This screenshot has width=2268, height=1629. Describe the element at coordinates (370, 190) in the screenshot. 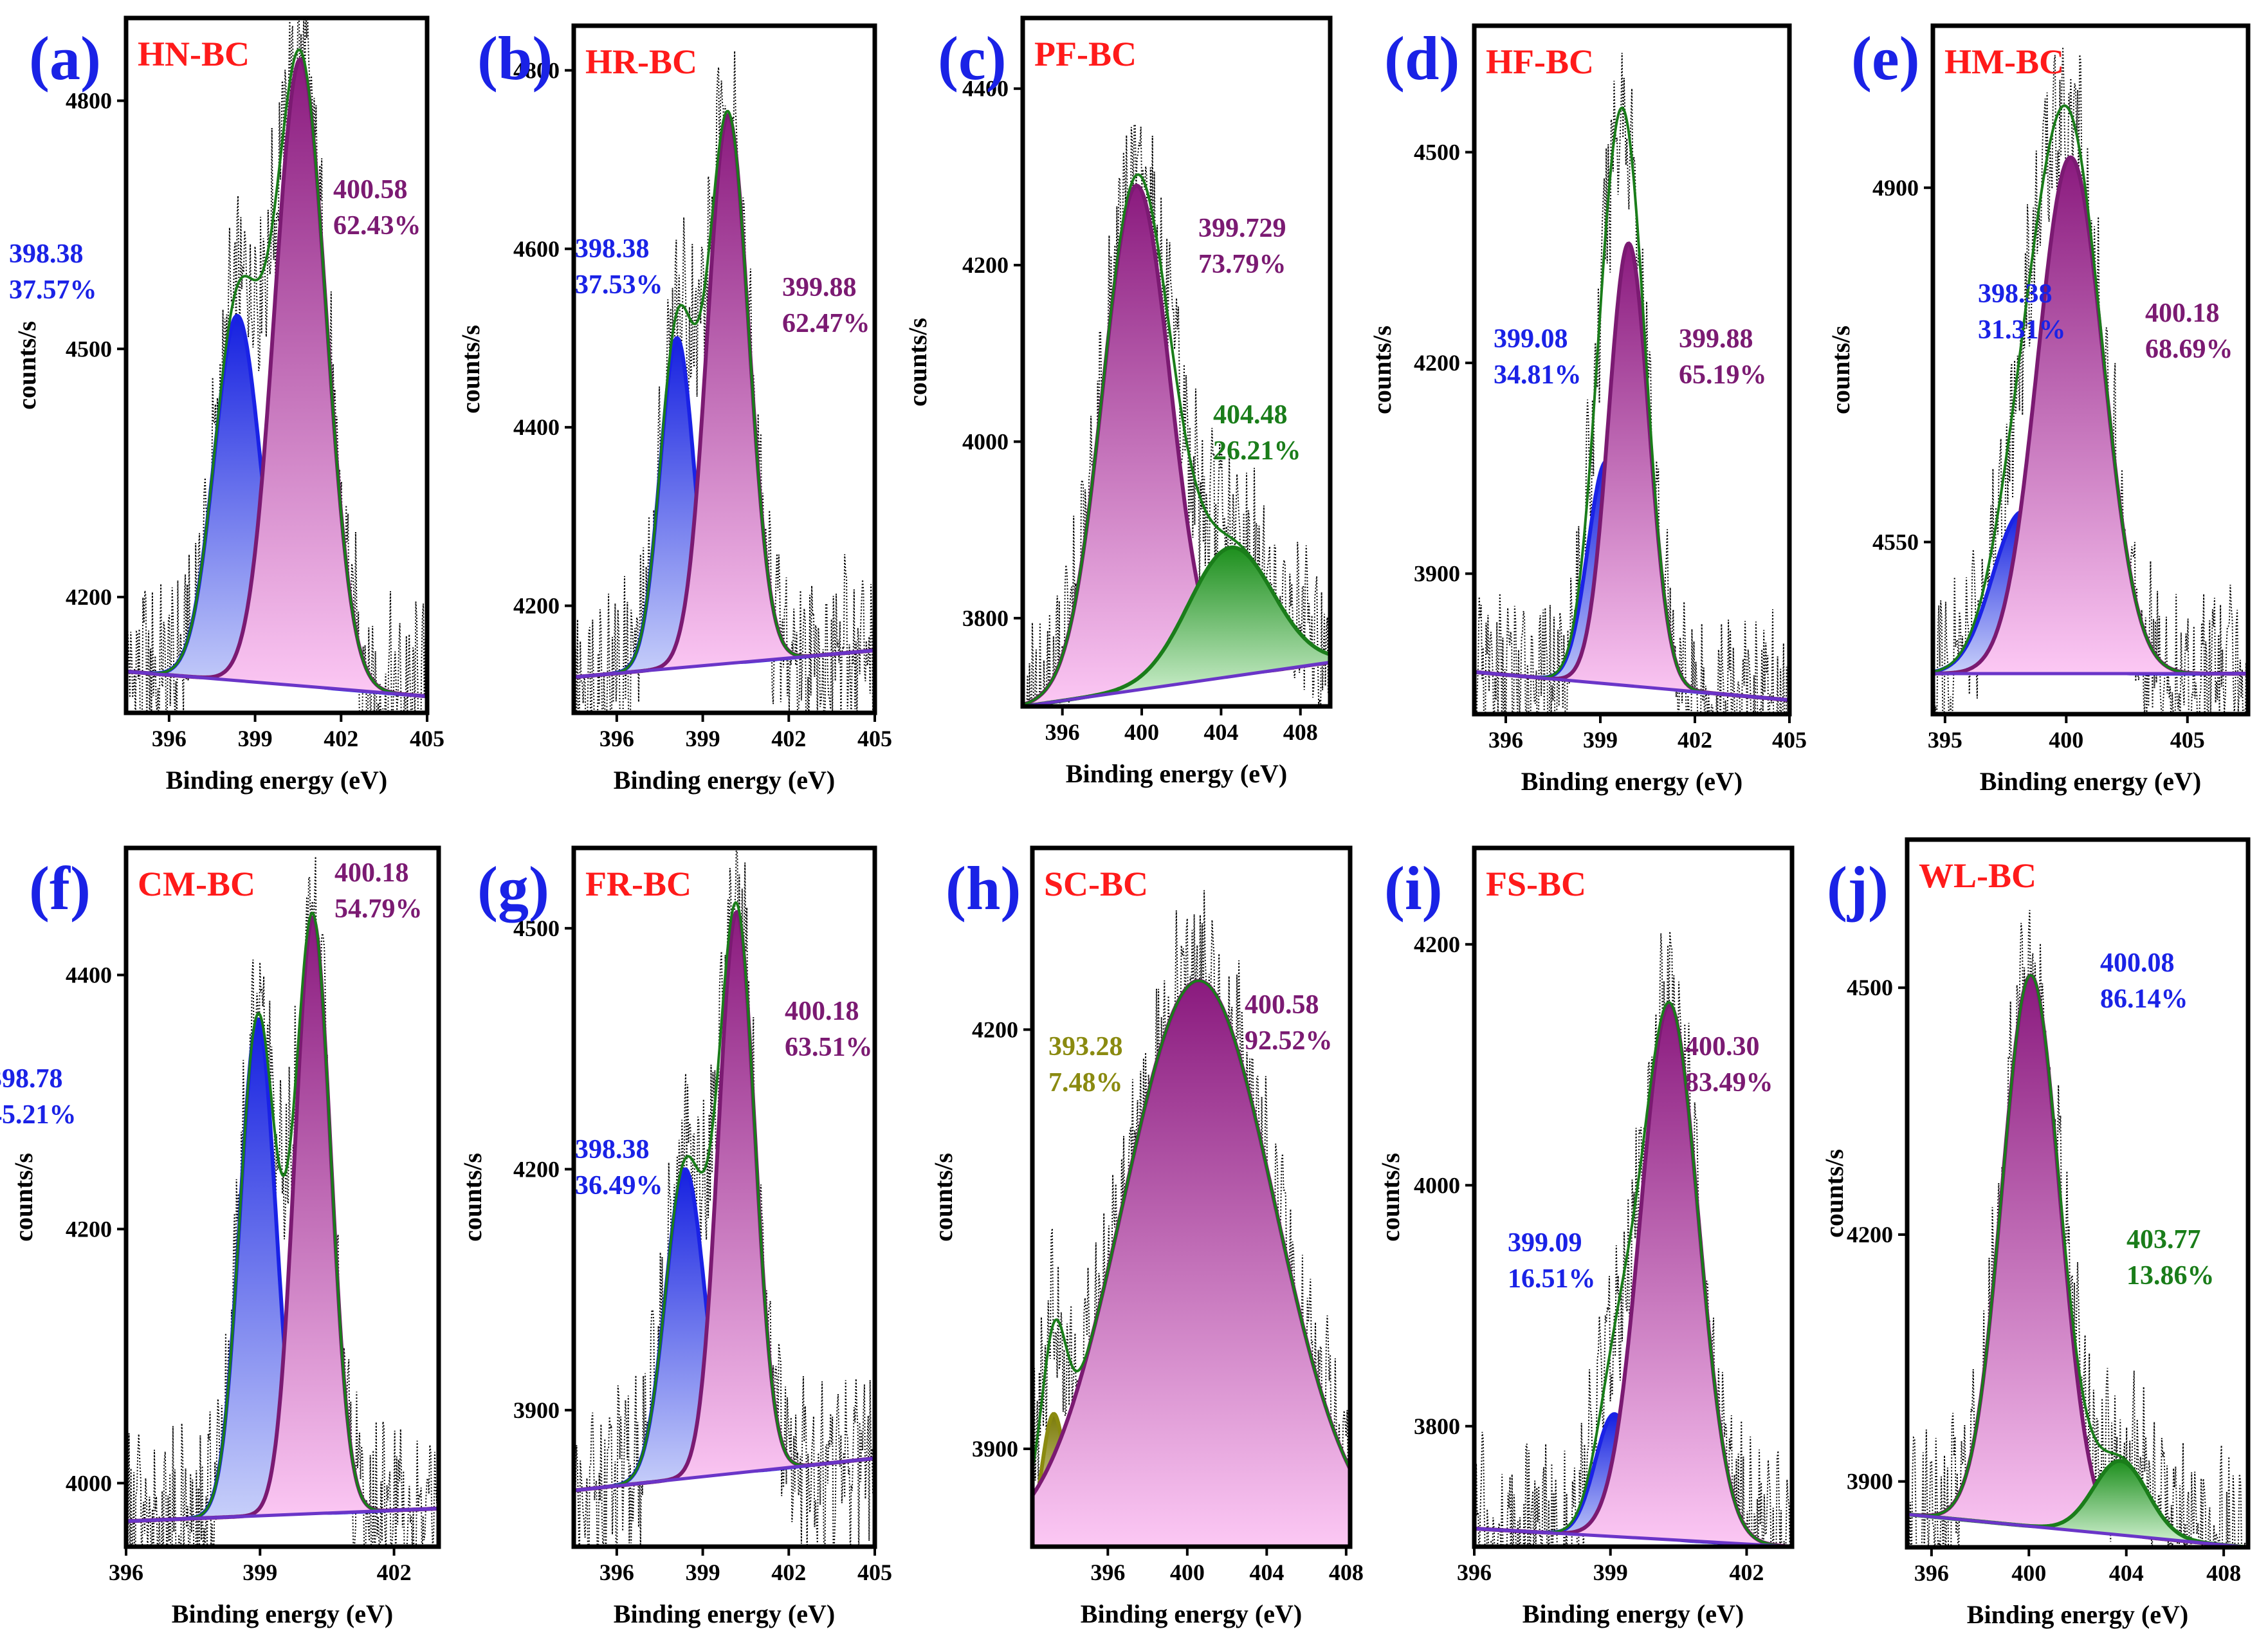

I see `peak-label: 400.58` at that location.